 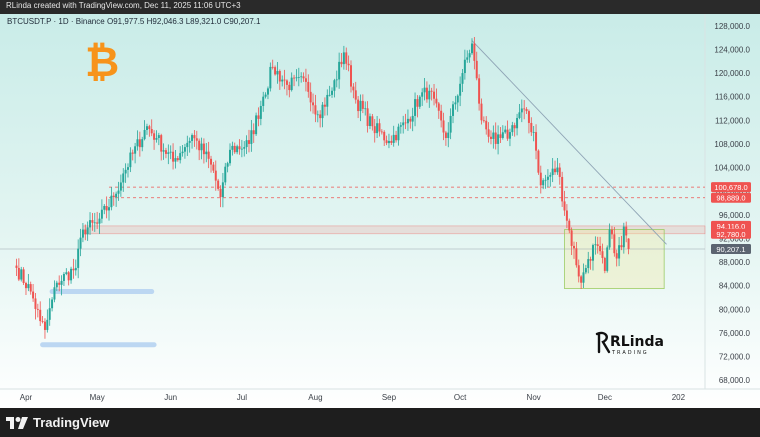 I want to click on x-tick-label: 202, so click(x=679, y=397).